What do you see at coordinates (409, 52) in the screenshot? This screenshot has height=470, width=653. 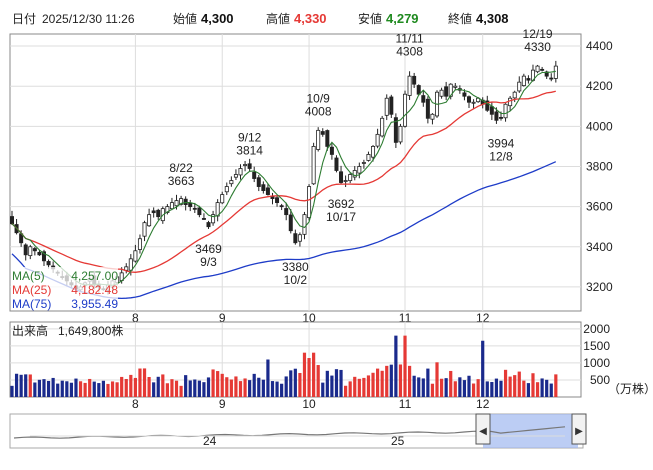 I see `annotation-label: 4308` at bounding box center [409, 52].